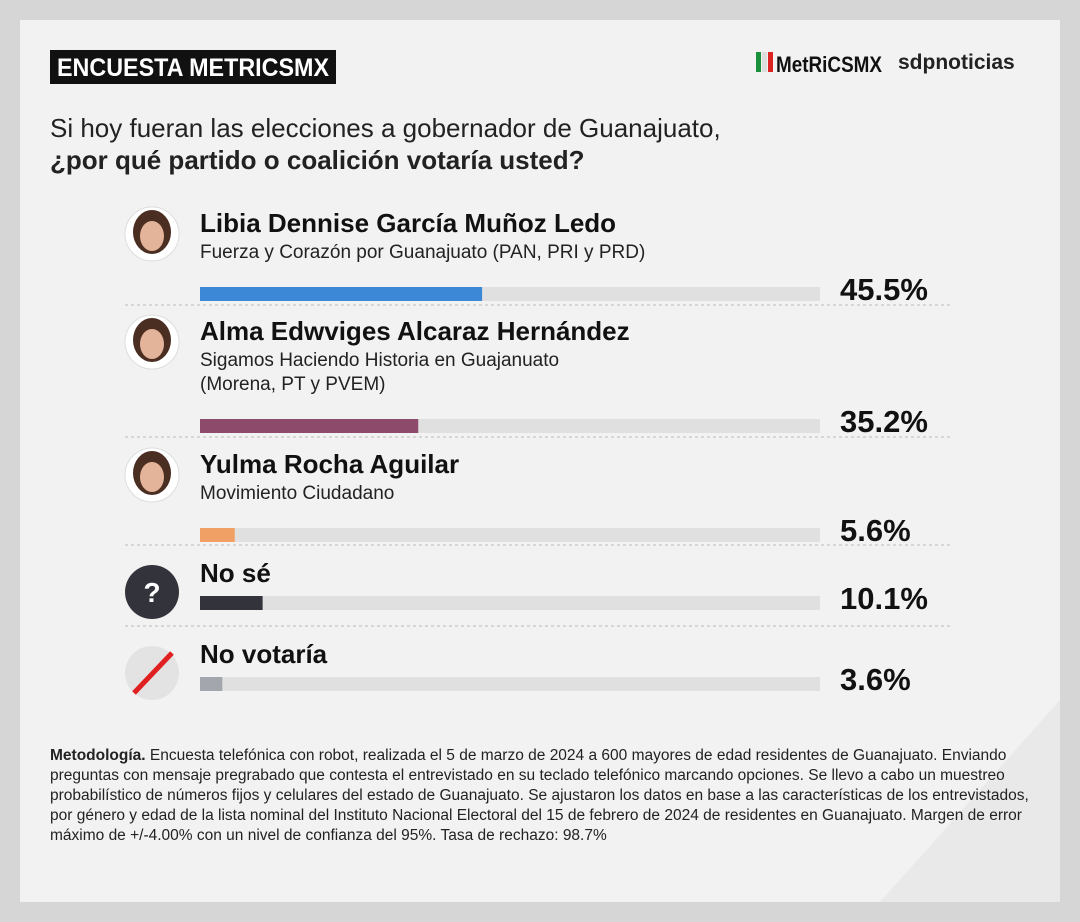 Image resolution: width=1080 pixels, height=922 pixels. Describe the element at coordinates (415, 331) in the screenshot. I see `category-label: Alma Edwviges Alcaraz Hernández` at that location.